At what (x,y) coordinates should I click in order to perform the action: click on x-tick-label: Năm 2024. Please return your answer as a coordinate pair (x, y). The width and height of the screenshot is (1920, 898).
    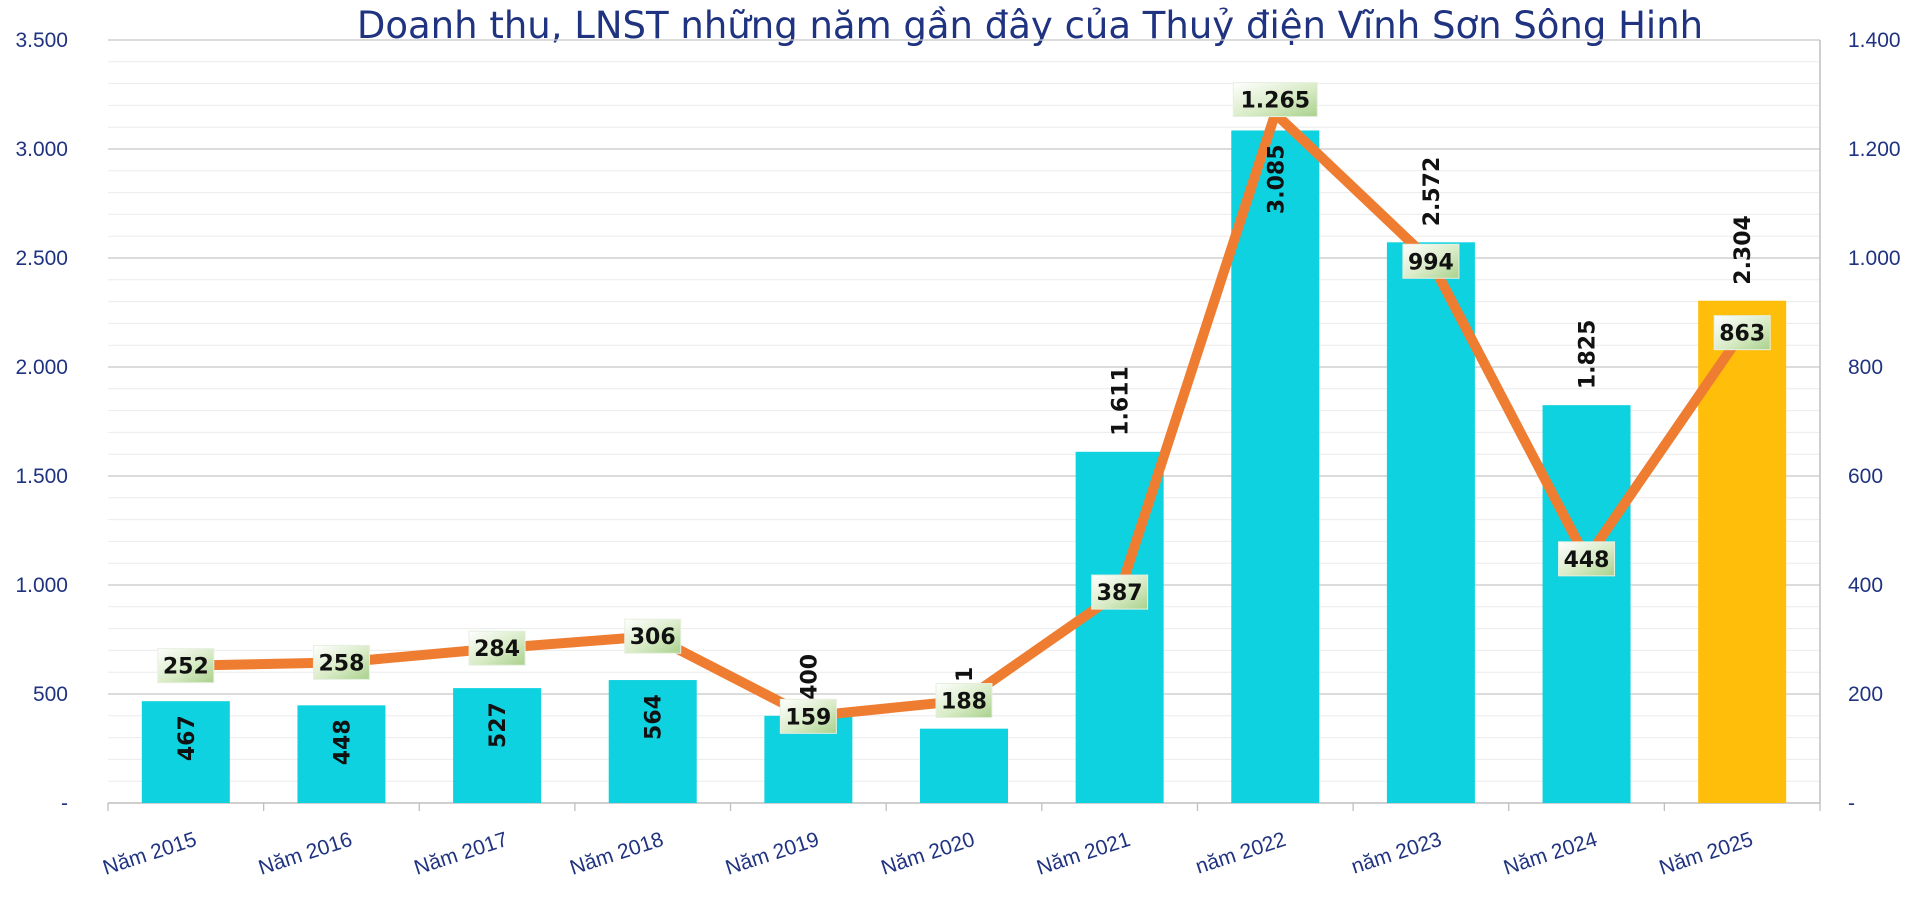
    Looking at the image, I should click on (1551, 854).